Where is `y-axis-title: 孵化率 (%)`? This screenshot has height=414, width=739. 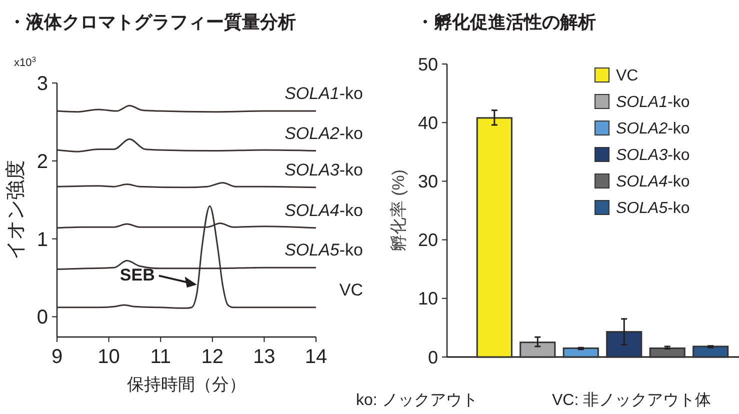
y-axis-title: 孵化率 (%) is located at coordinates (398, 210).